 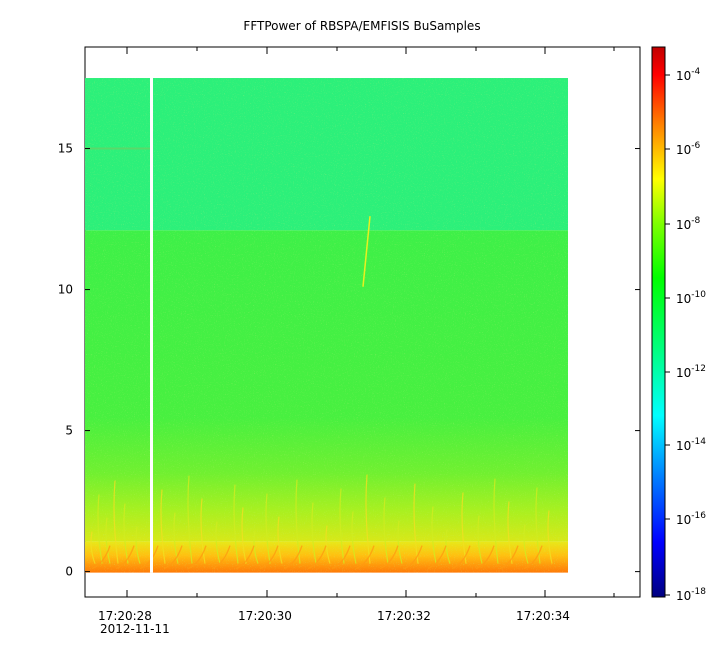 I want to click on colorbar-tick-label: 10⁻⁴, so click(x=688, y=75).